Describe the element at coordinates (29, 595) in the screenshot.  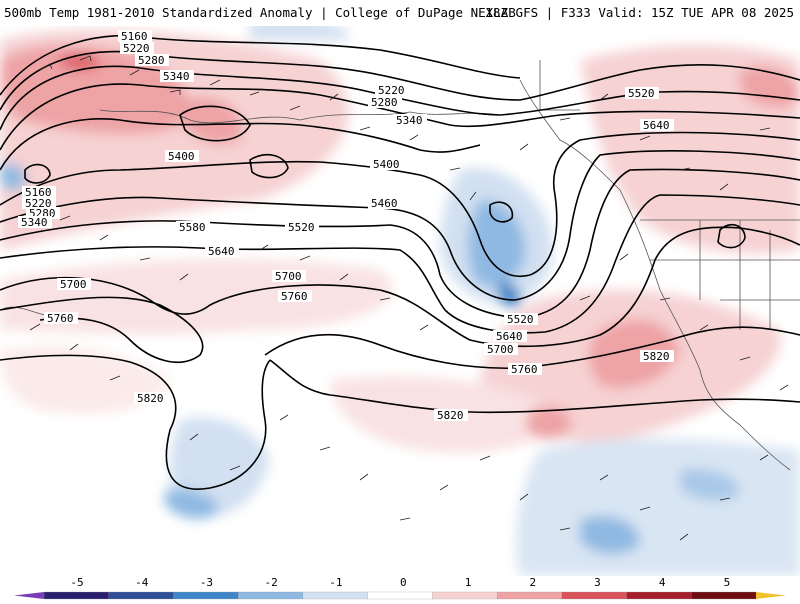
I see `colorbar-end-left` at that location.